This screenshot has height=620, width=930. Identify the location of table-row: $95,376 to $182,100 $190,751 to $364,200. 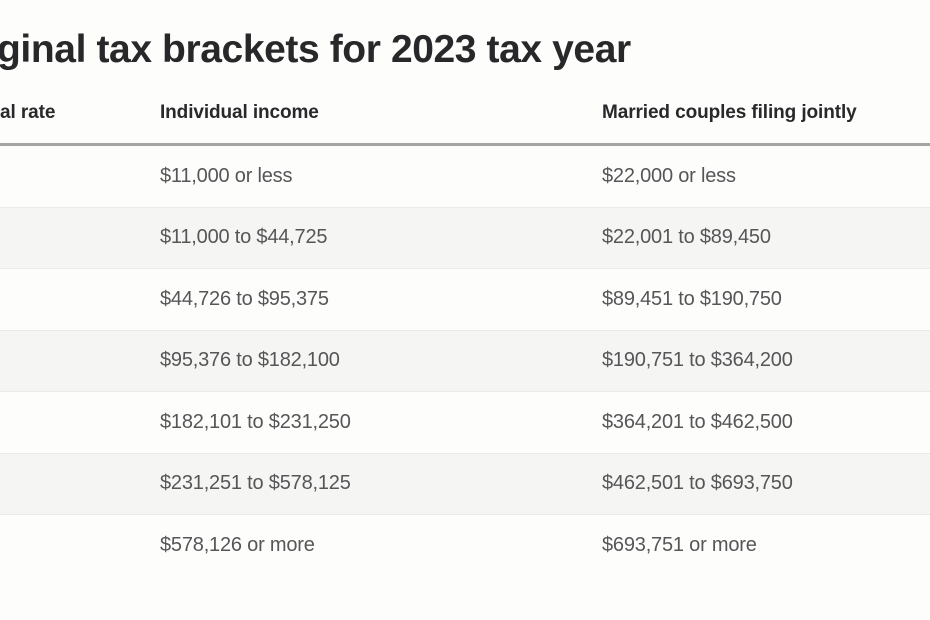
(465, 361).